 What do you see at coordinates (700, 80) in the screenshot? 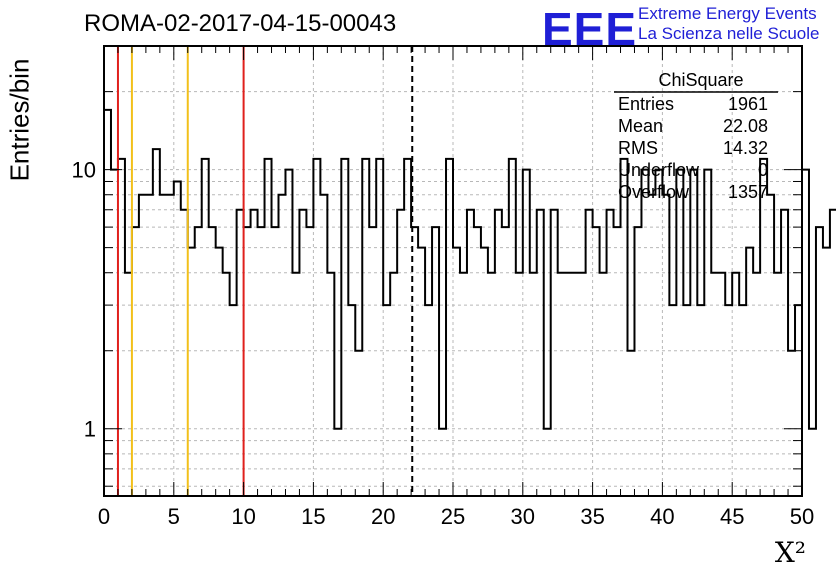
I see `stats-title: ChiSquare` at bounding box center [700, 80].